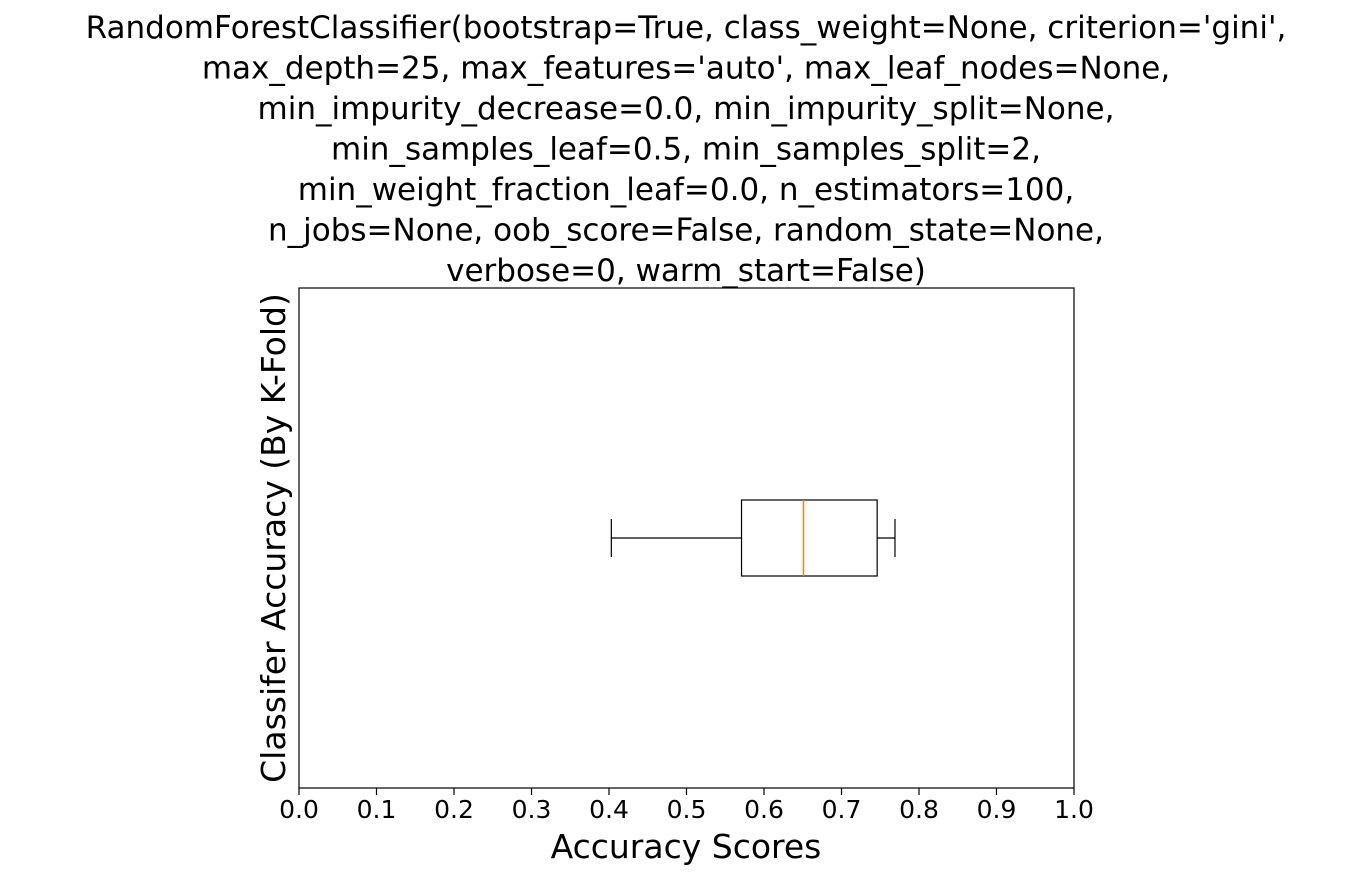 The height and width of the screenshot is (875, 1372). What do you see at coordinates (687, 809) in the screenshot?
I see `x-tick-label: 0.5` at bounding box center [687, 809].